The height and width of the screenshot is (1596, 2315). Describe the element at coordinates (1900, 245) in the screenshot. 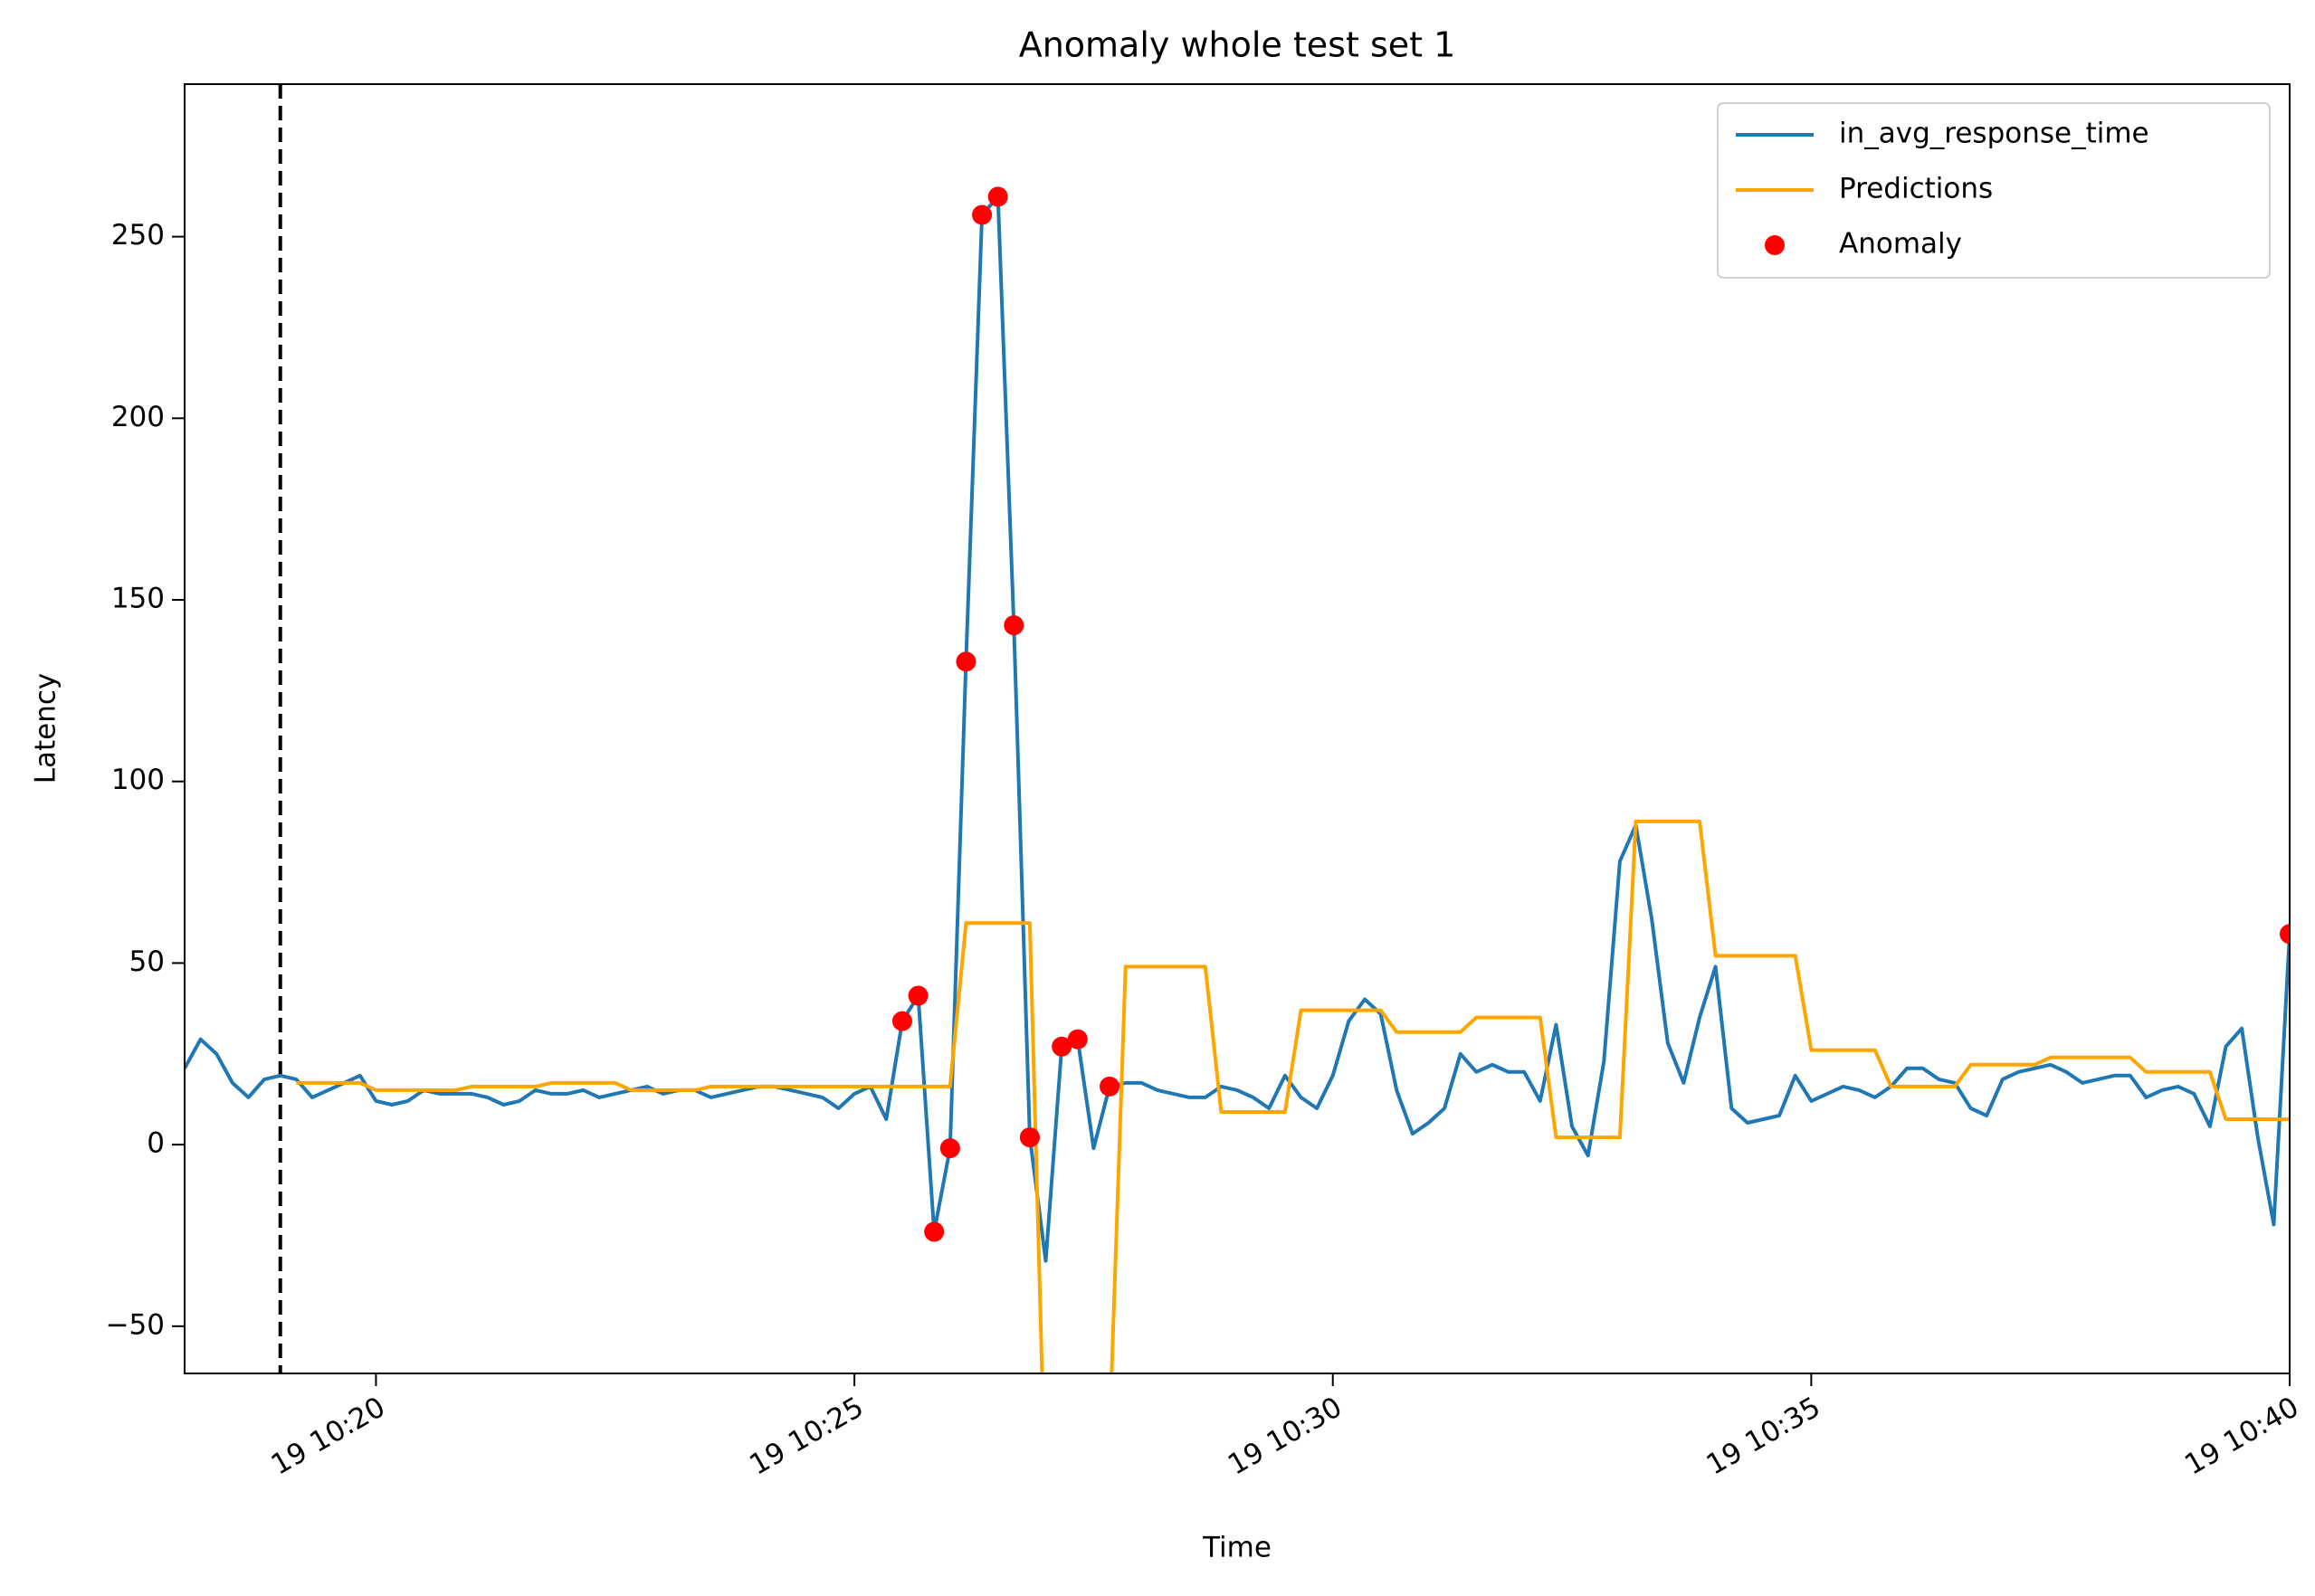

I see `legend-label: Anomaly` at that location.